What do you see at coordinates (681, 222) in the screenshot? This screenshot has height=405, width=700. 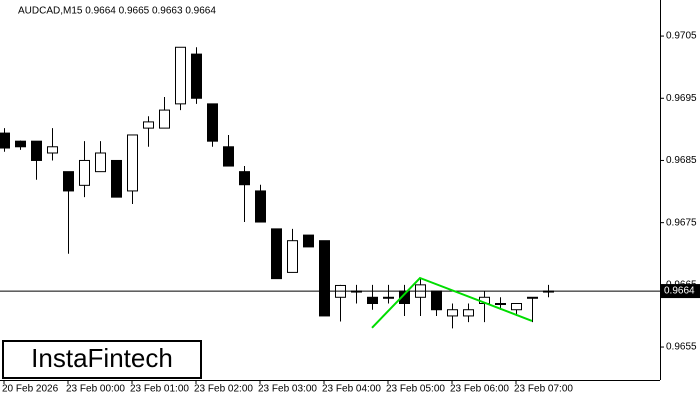 I see `y-tick-label: 0.9675` at bounding box center [681, 222].